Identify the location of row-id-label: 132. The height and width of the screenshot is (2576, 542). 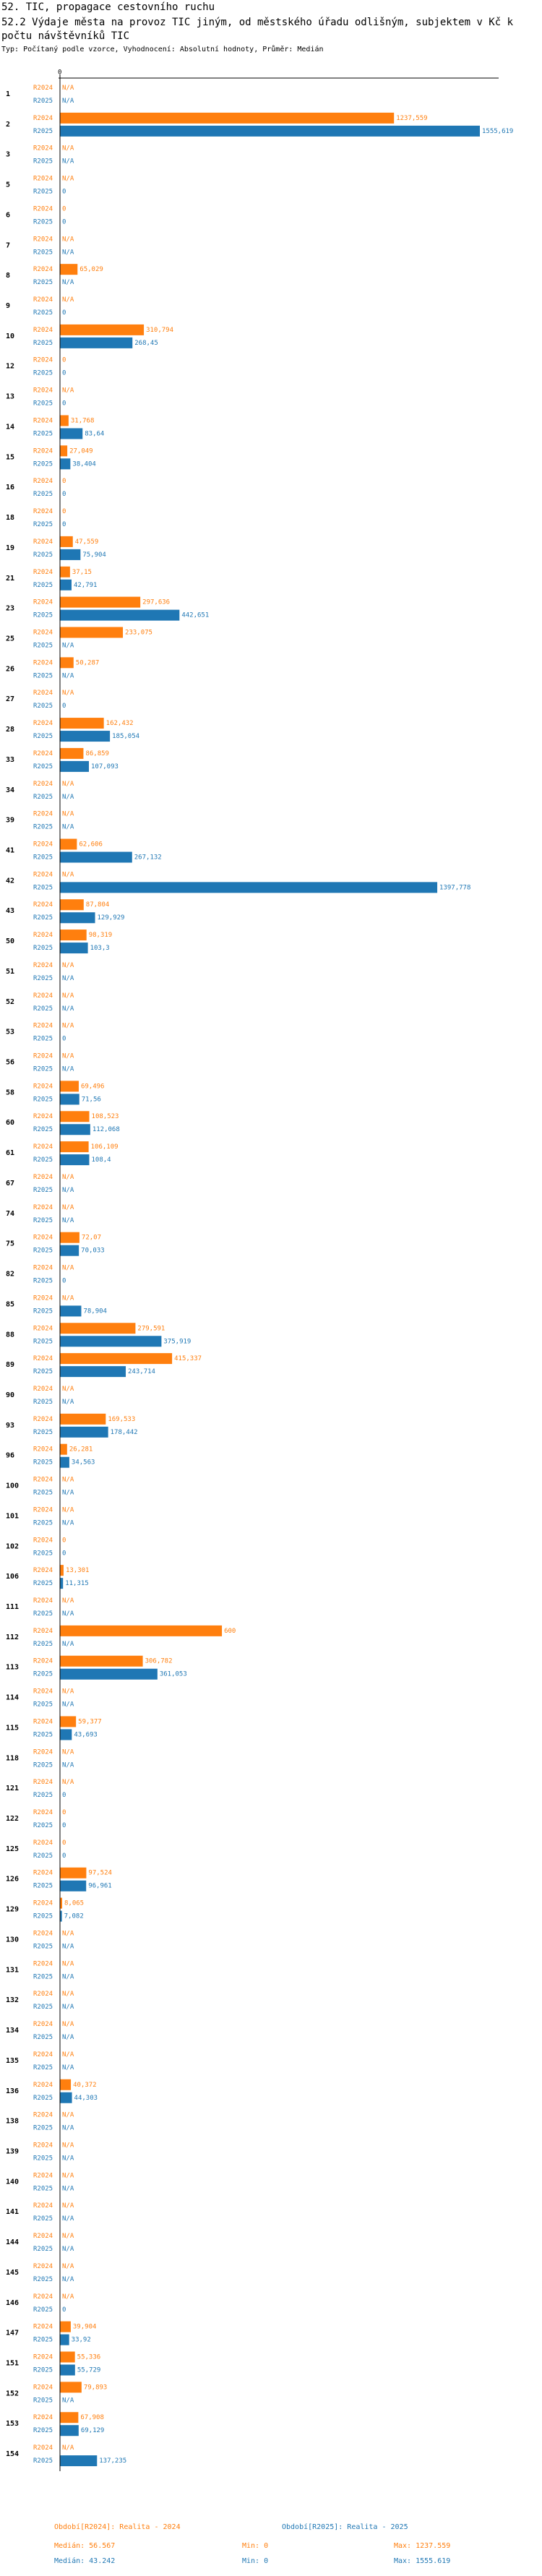
(12, 2000).